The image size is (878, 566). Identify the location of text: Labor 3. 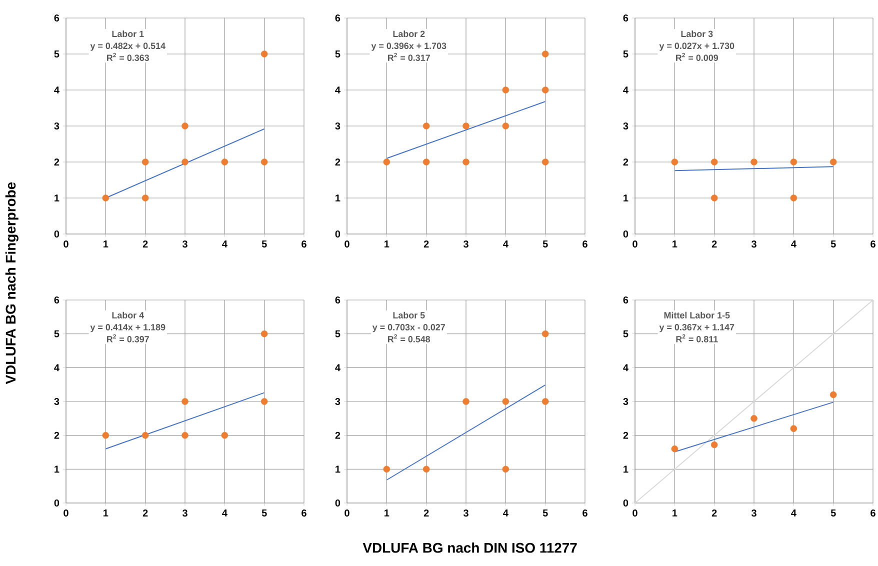
(697, 34).